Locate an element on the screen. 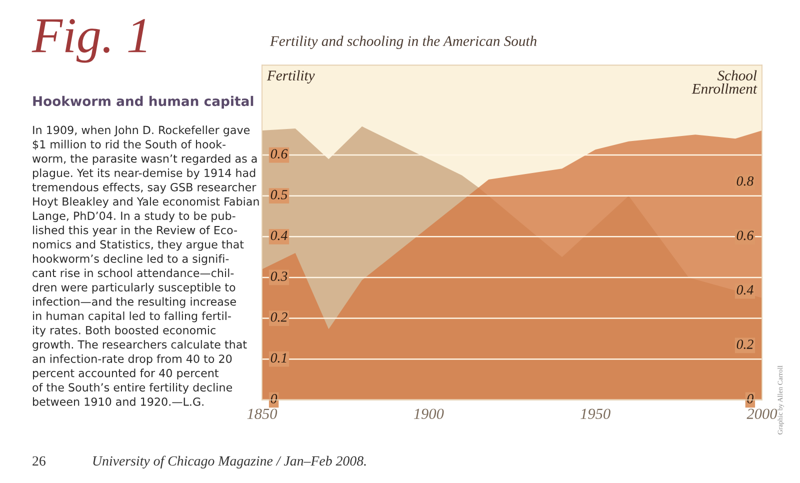 The height and width of the screenshot is (483, 800). y-tick-label: 0 is located at coordinates (274, 399).